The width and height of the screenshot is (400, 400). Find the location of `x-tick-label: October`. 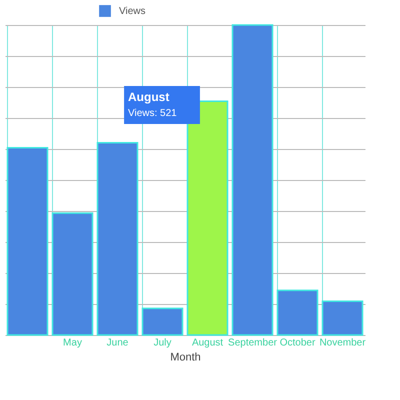

x-tick-label: October is located at coordinates (298, 343).